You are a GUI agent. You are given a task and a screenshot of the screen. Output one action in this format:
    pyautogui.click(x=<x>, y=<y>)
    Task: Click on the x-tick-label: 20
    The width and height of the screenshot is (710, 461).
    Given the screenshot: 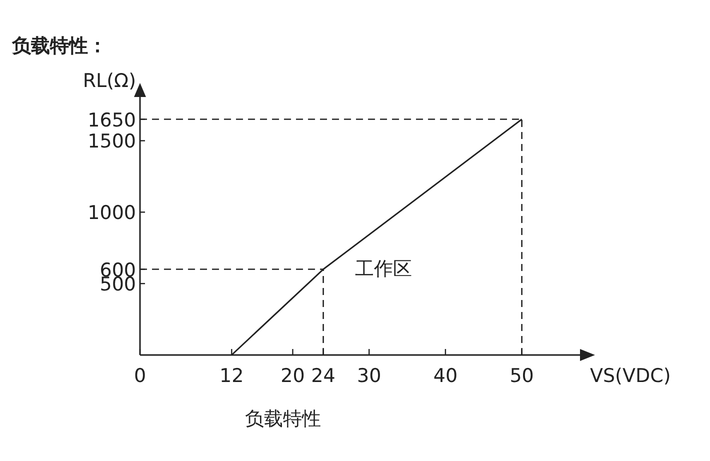 What is the action you would take?
    pyautogui.click(x=292, y=376)
    